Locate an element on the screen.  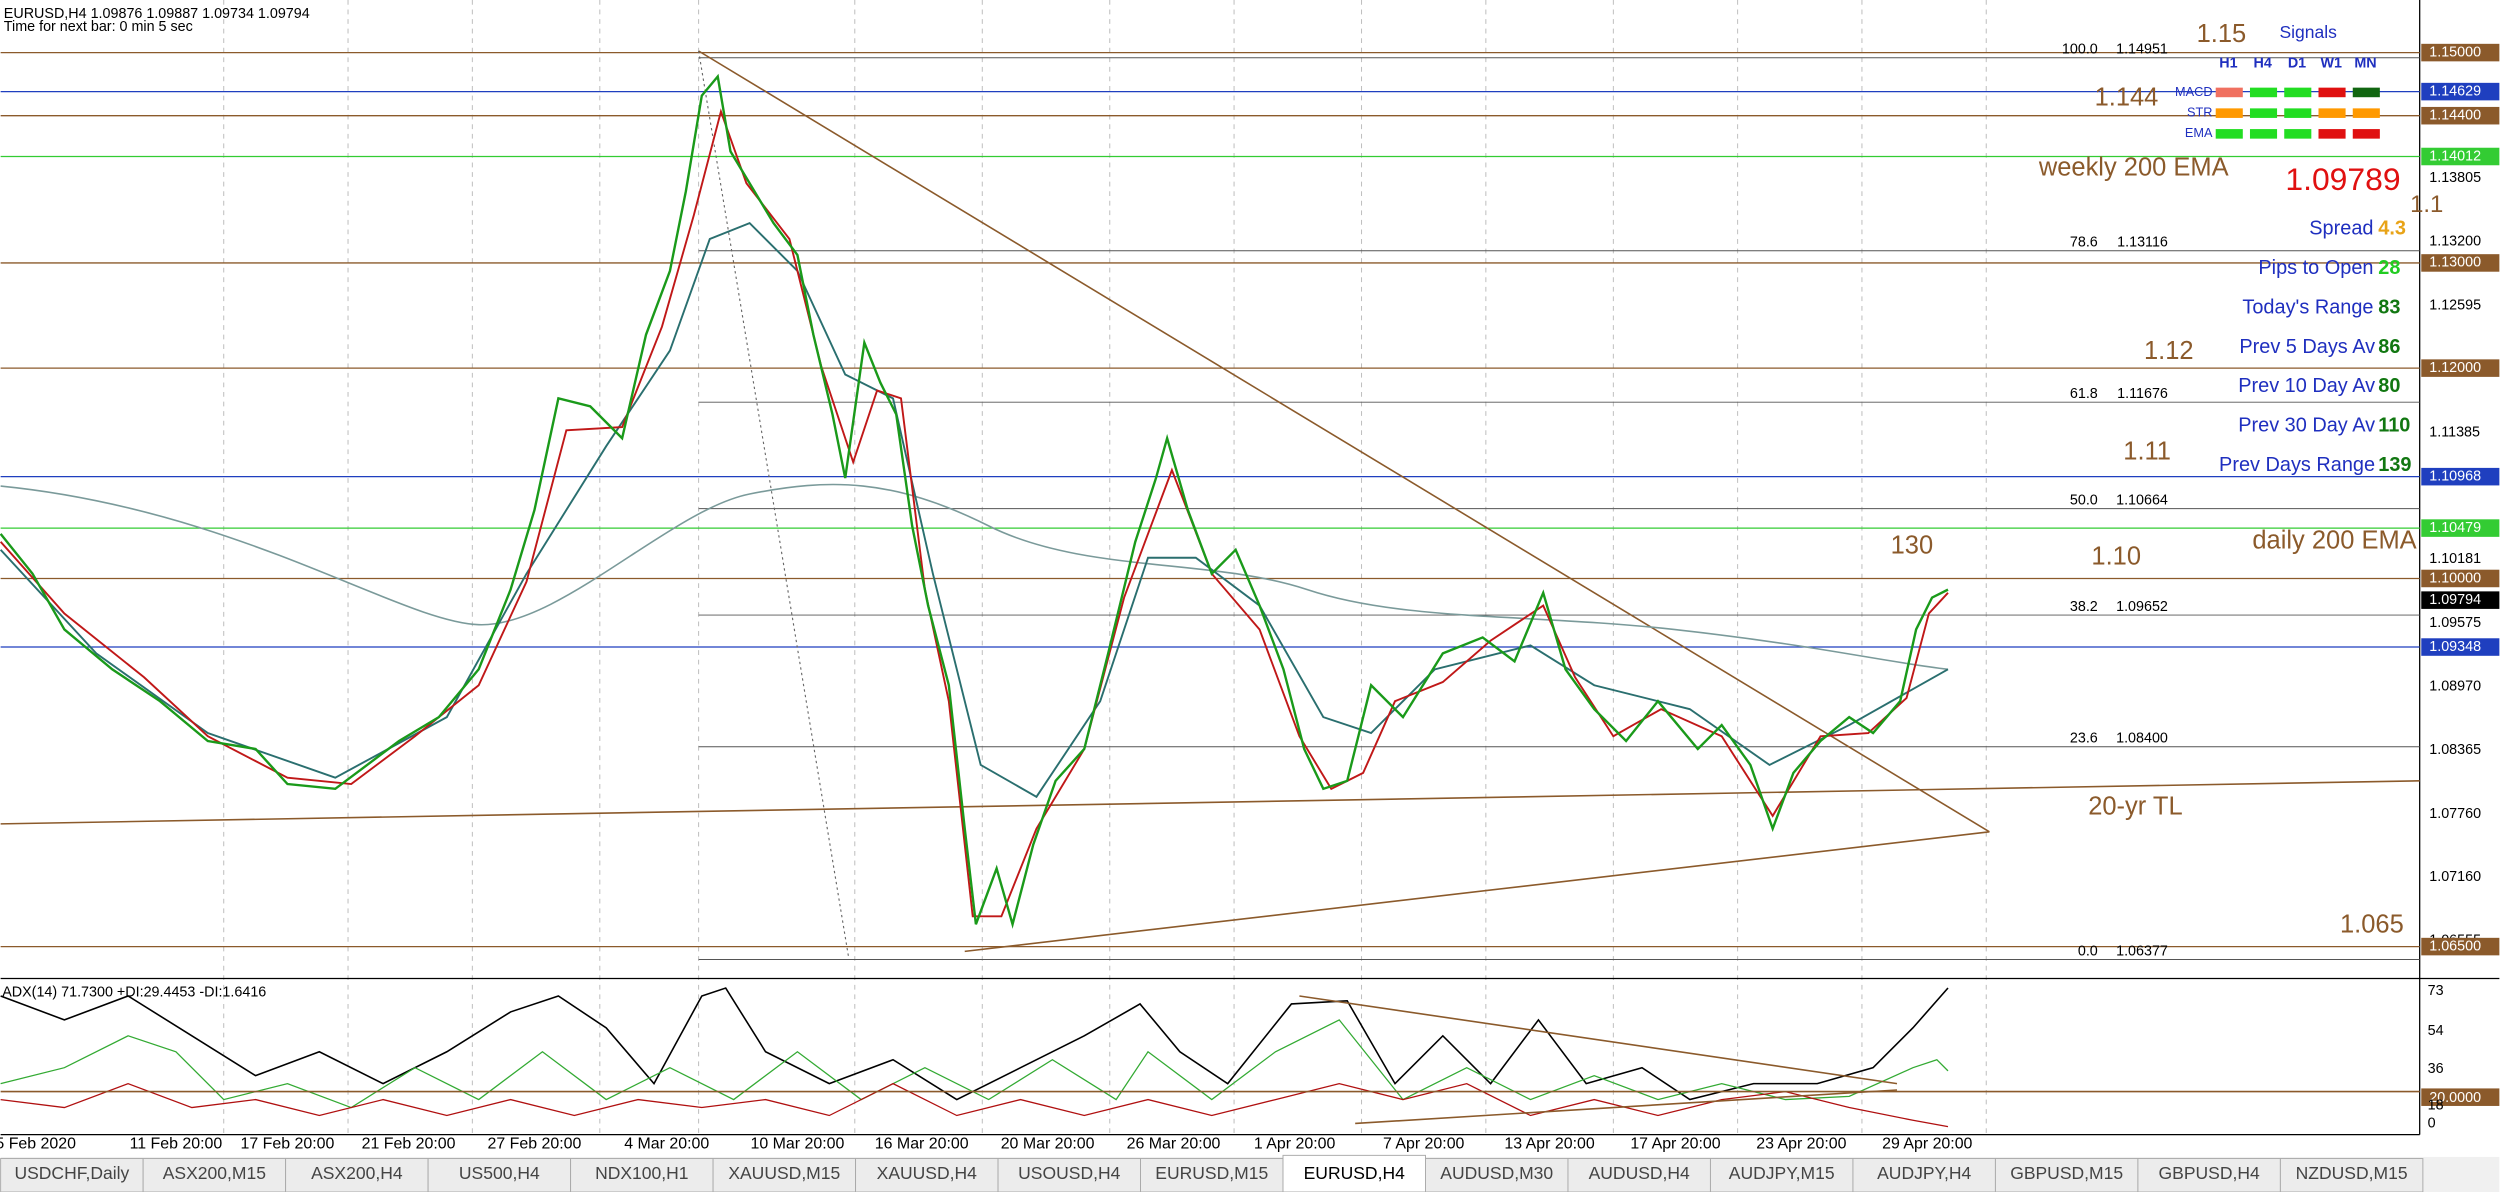
stat-label: Pips to Open is located at coordinates (2315, 268).